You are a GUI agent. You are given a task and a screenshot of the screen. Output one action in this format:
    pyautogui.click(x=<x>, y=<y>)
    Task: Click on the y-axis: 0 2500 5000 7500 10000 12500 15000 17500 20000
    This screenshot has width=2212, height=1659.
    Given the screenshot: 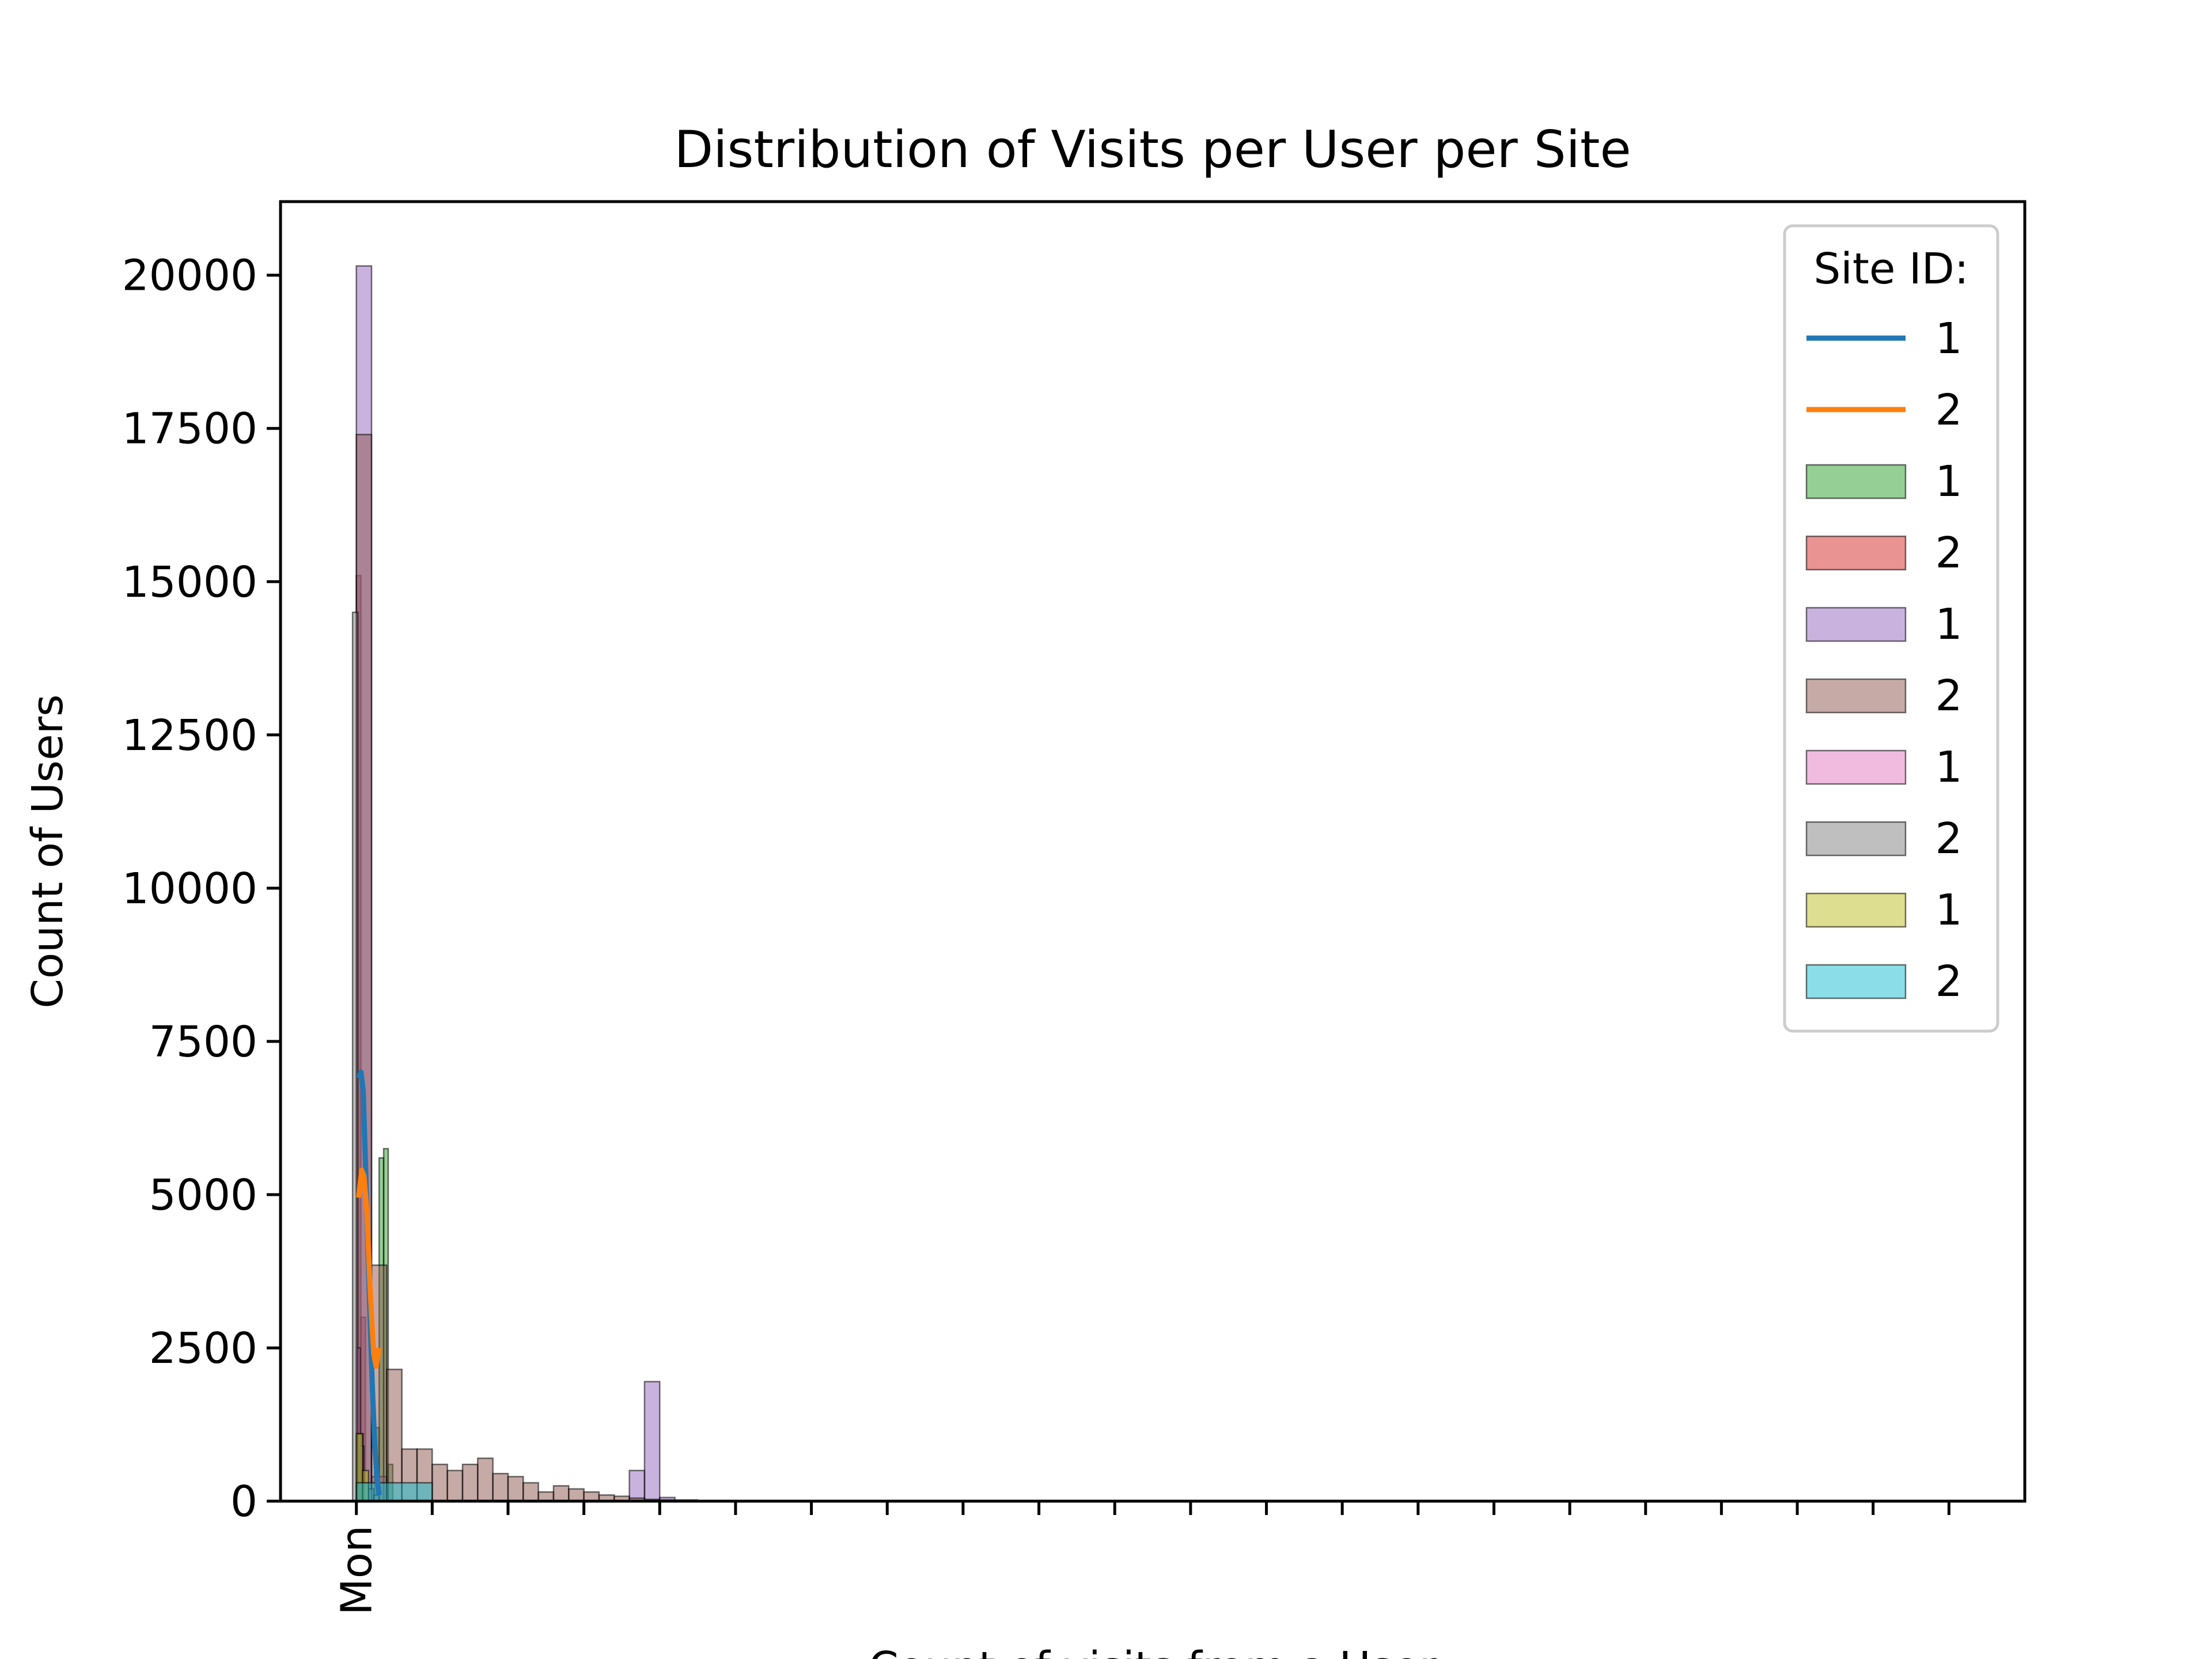 What is the action you would take?
    pyautogui.click(x=201, y=889)
    